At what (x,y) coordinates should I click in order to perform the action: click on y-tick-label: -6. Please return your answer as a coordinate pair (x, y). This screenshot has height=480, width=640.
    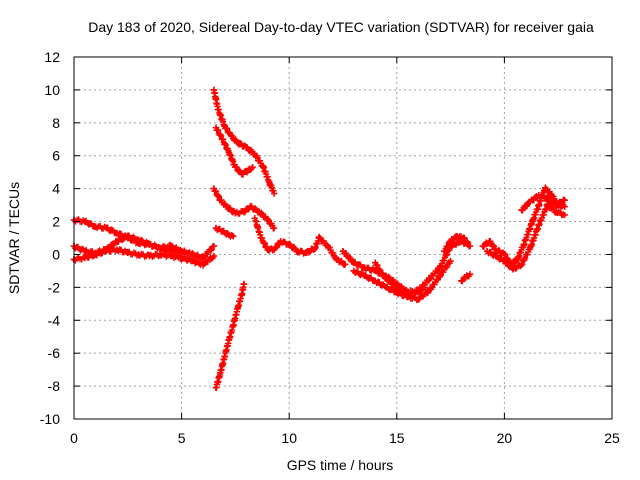
    Looking at the image, I should click on (54, 353).